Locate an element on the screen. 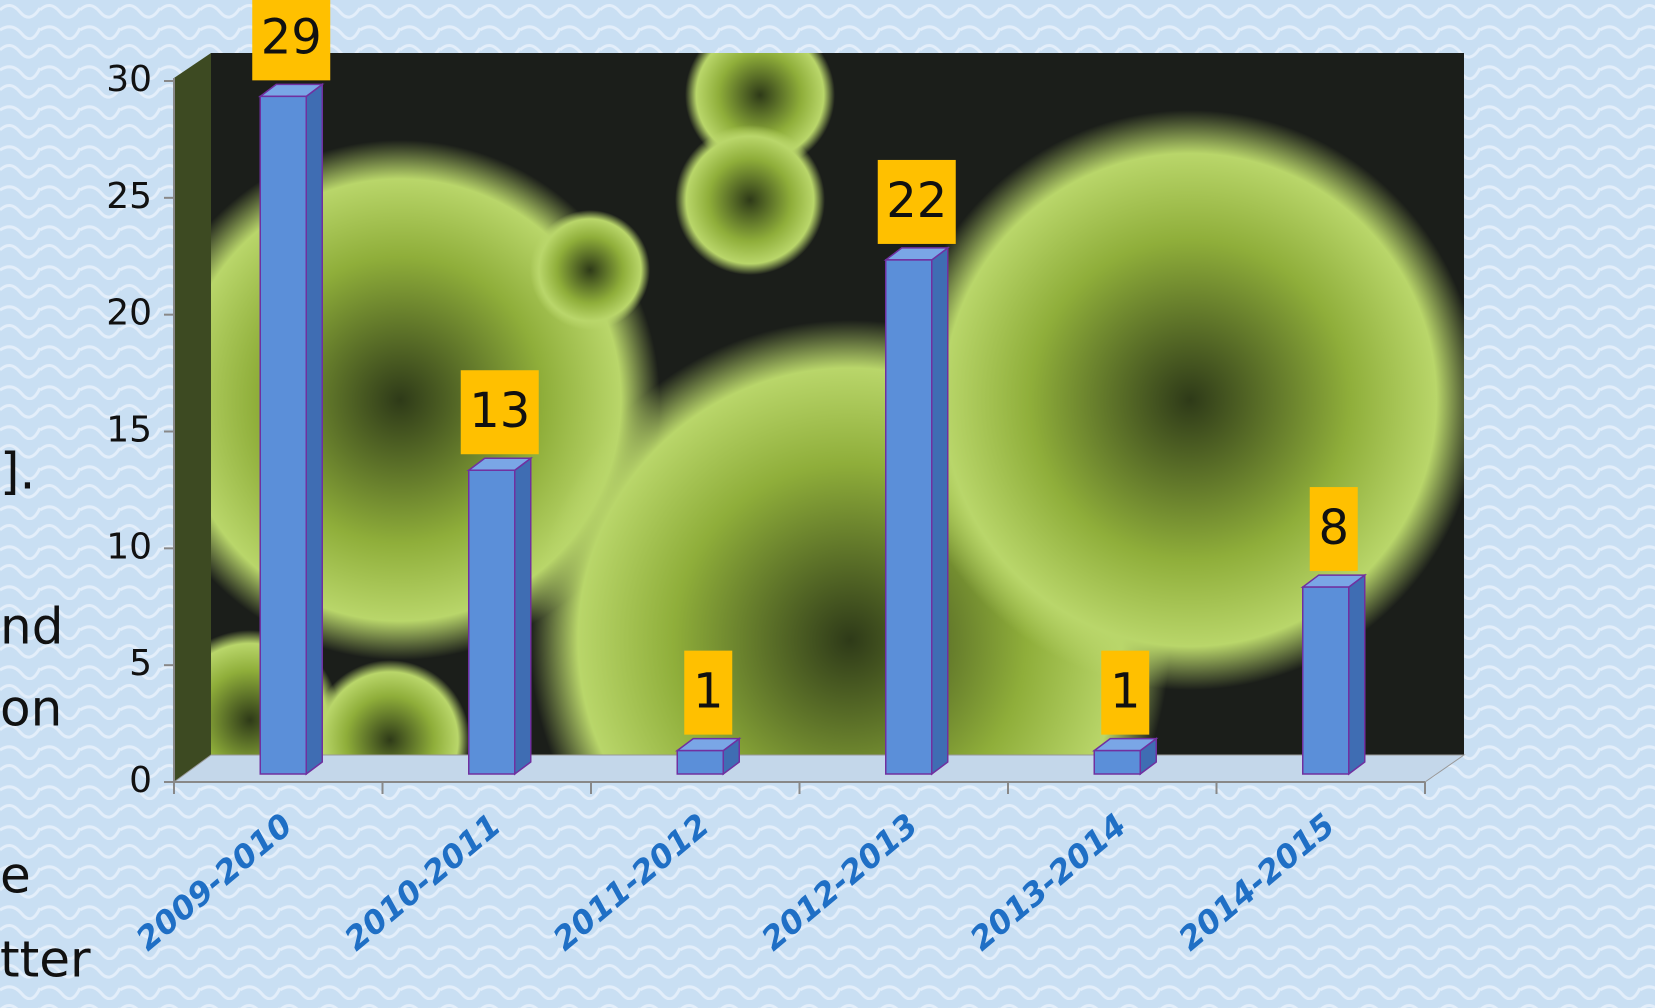 This screenshot has width=1655, height=1008. bar-group: 13 is located at coordinates (499, 573).